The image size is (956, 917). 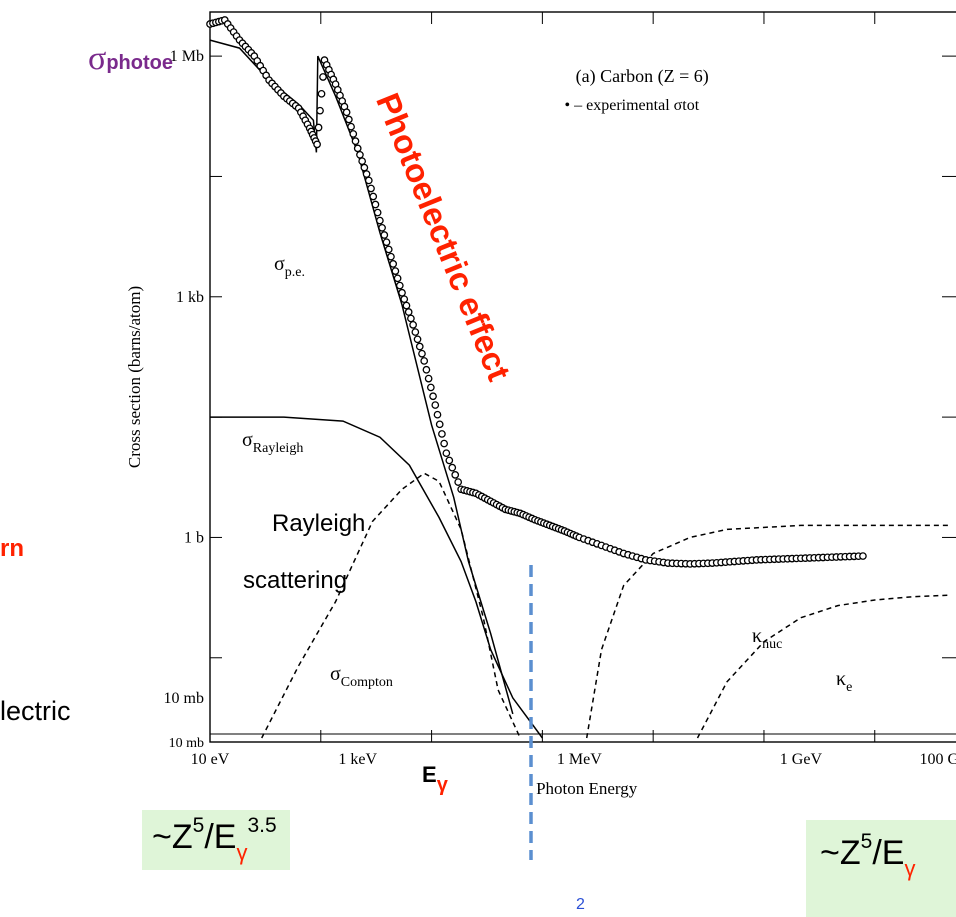 What do you see at coordinates (335, 674) in the screenshot?
I see `label-sigma-compton-symbol: σ` at bounding box center [335, 674].